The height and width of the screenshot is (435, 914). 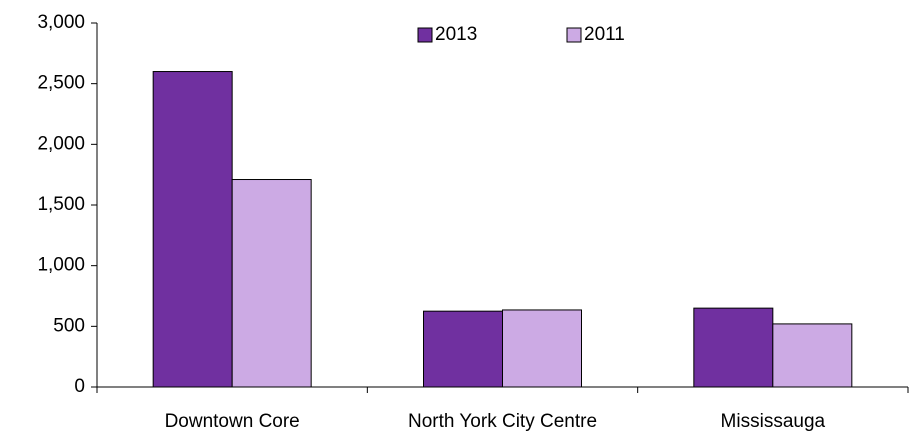 I want to click on x-tick-label: Mississauga, so click(x=773, y=421).